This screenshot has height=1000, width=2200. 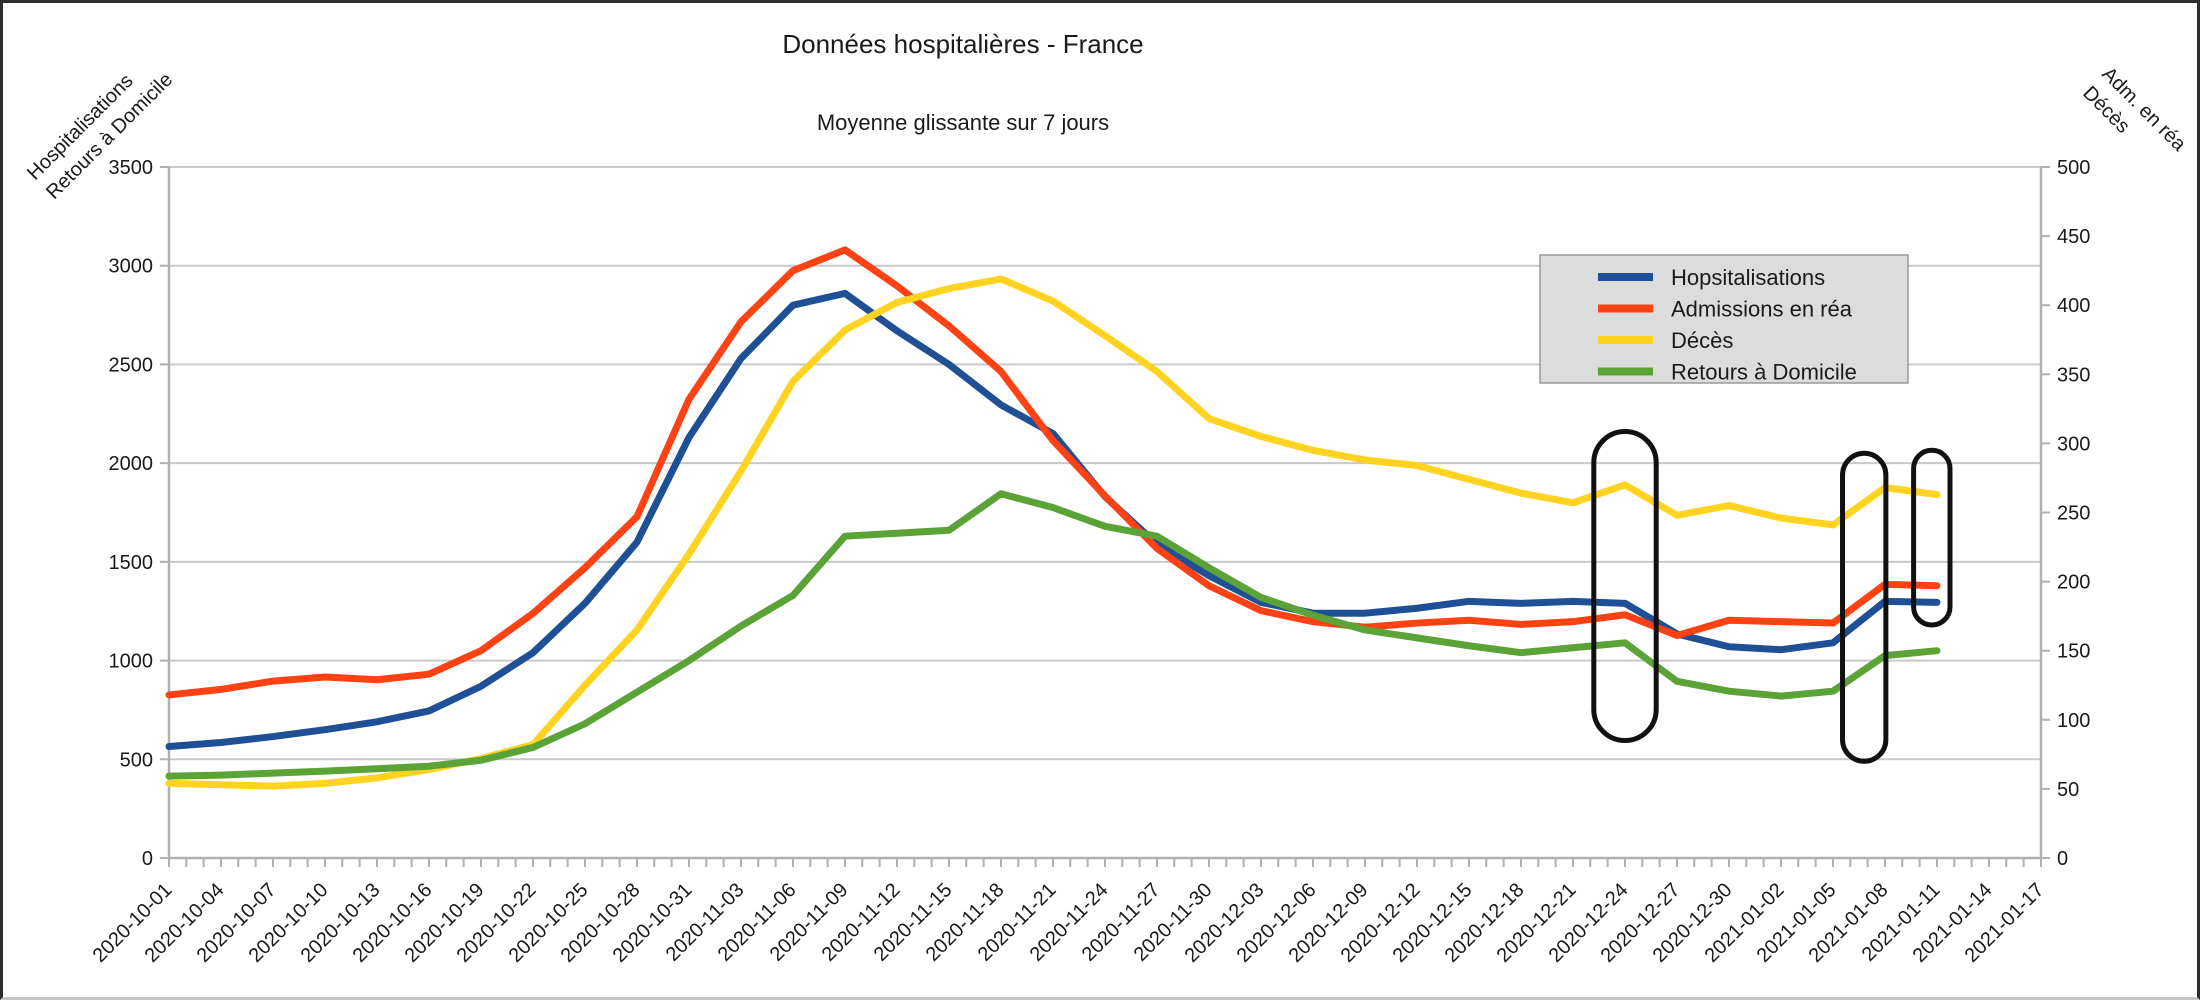 I want to click on legend-label-4: Retours à Domicile, so click(x=1764, y=372).